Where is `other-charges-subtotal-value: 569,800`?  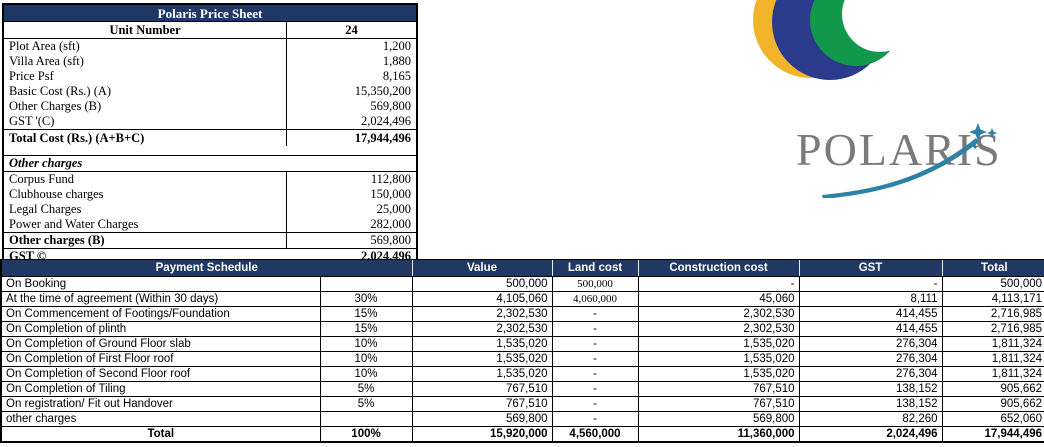 other-charges-subtotal-value: 569,800 is located at coordinates (351, 240).